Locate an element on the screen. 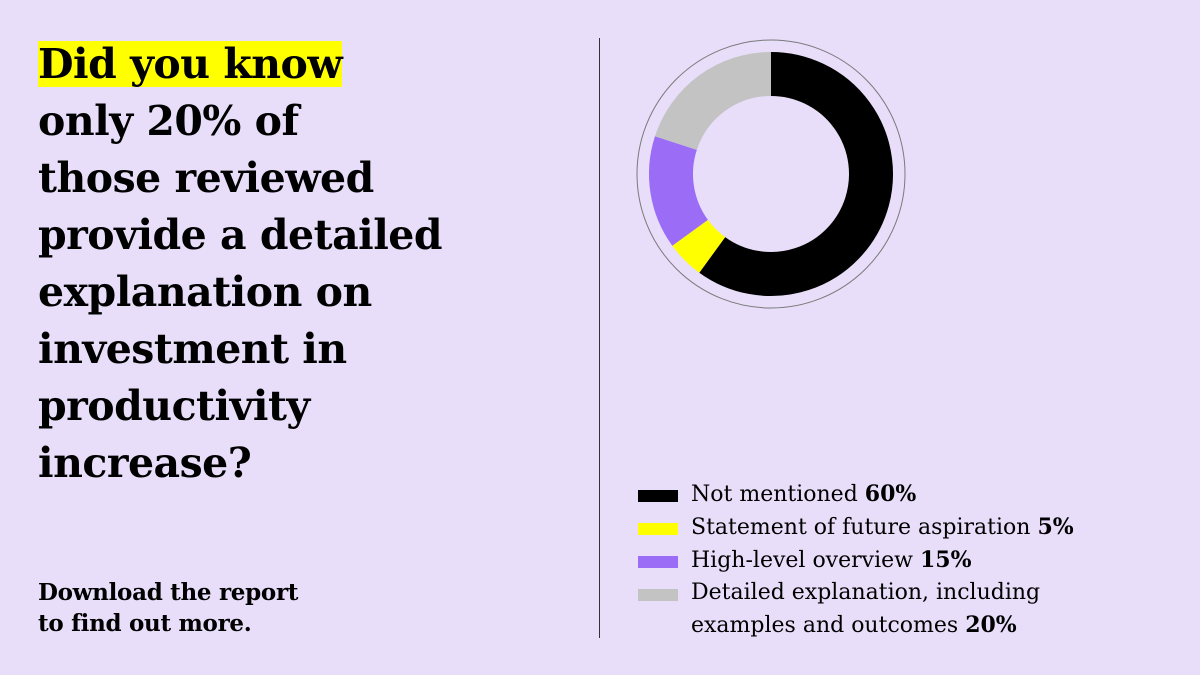 The width and height of the screenshot is (1200, 675). legend-label: Statement of future aspiration 5% is located at coordinates (934, 527).